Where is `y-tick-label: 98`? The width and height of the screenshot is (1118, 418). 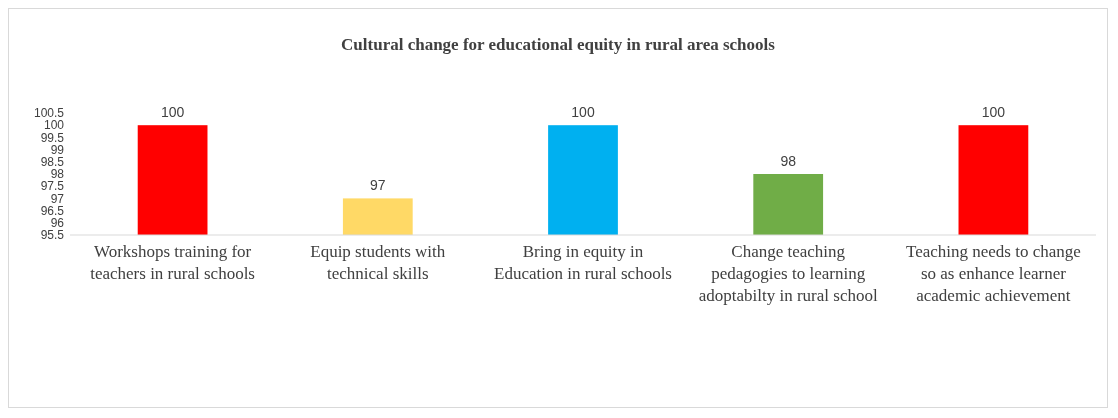
y-tick-label: 98 is located at coordinates (57, 174).